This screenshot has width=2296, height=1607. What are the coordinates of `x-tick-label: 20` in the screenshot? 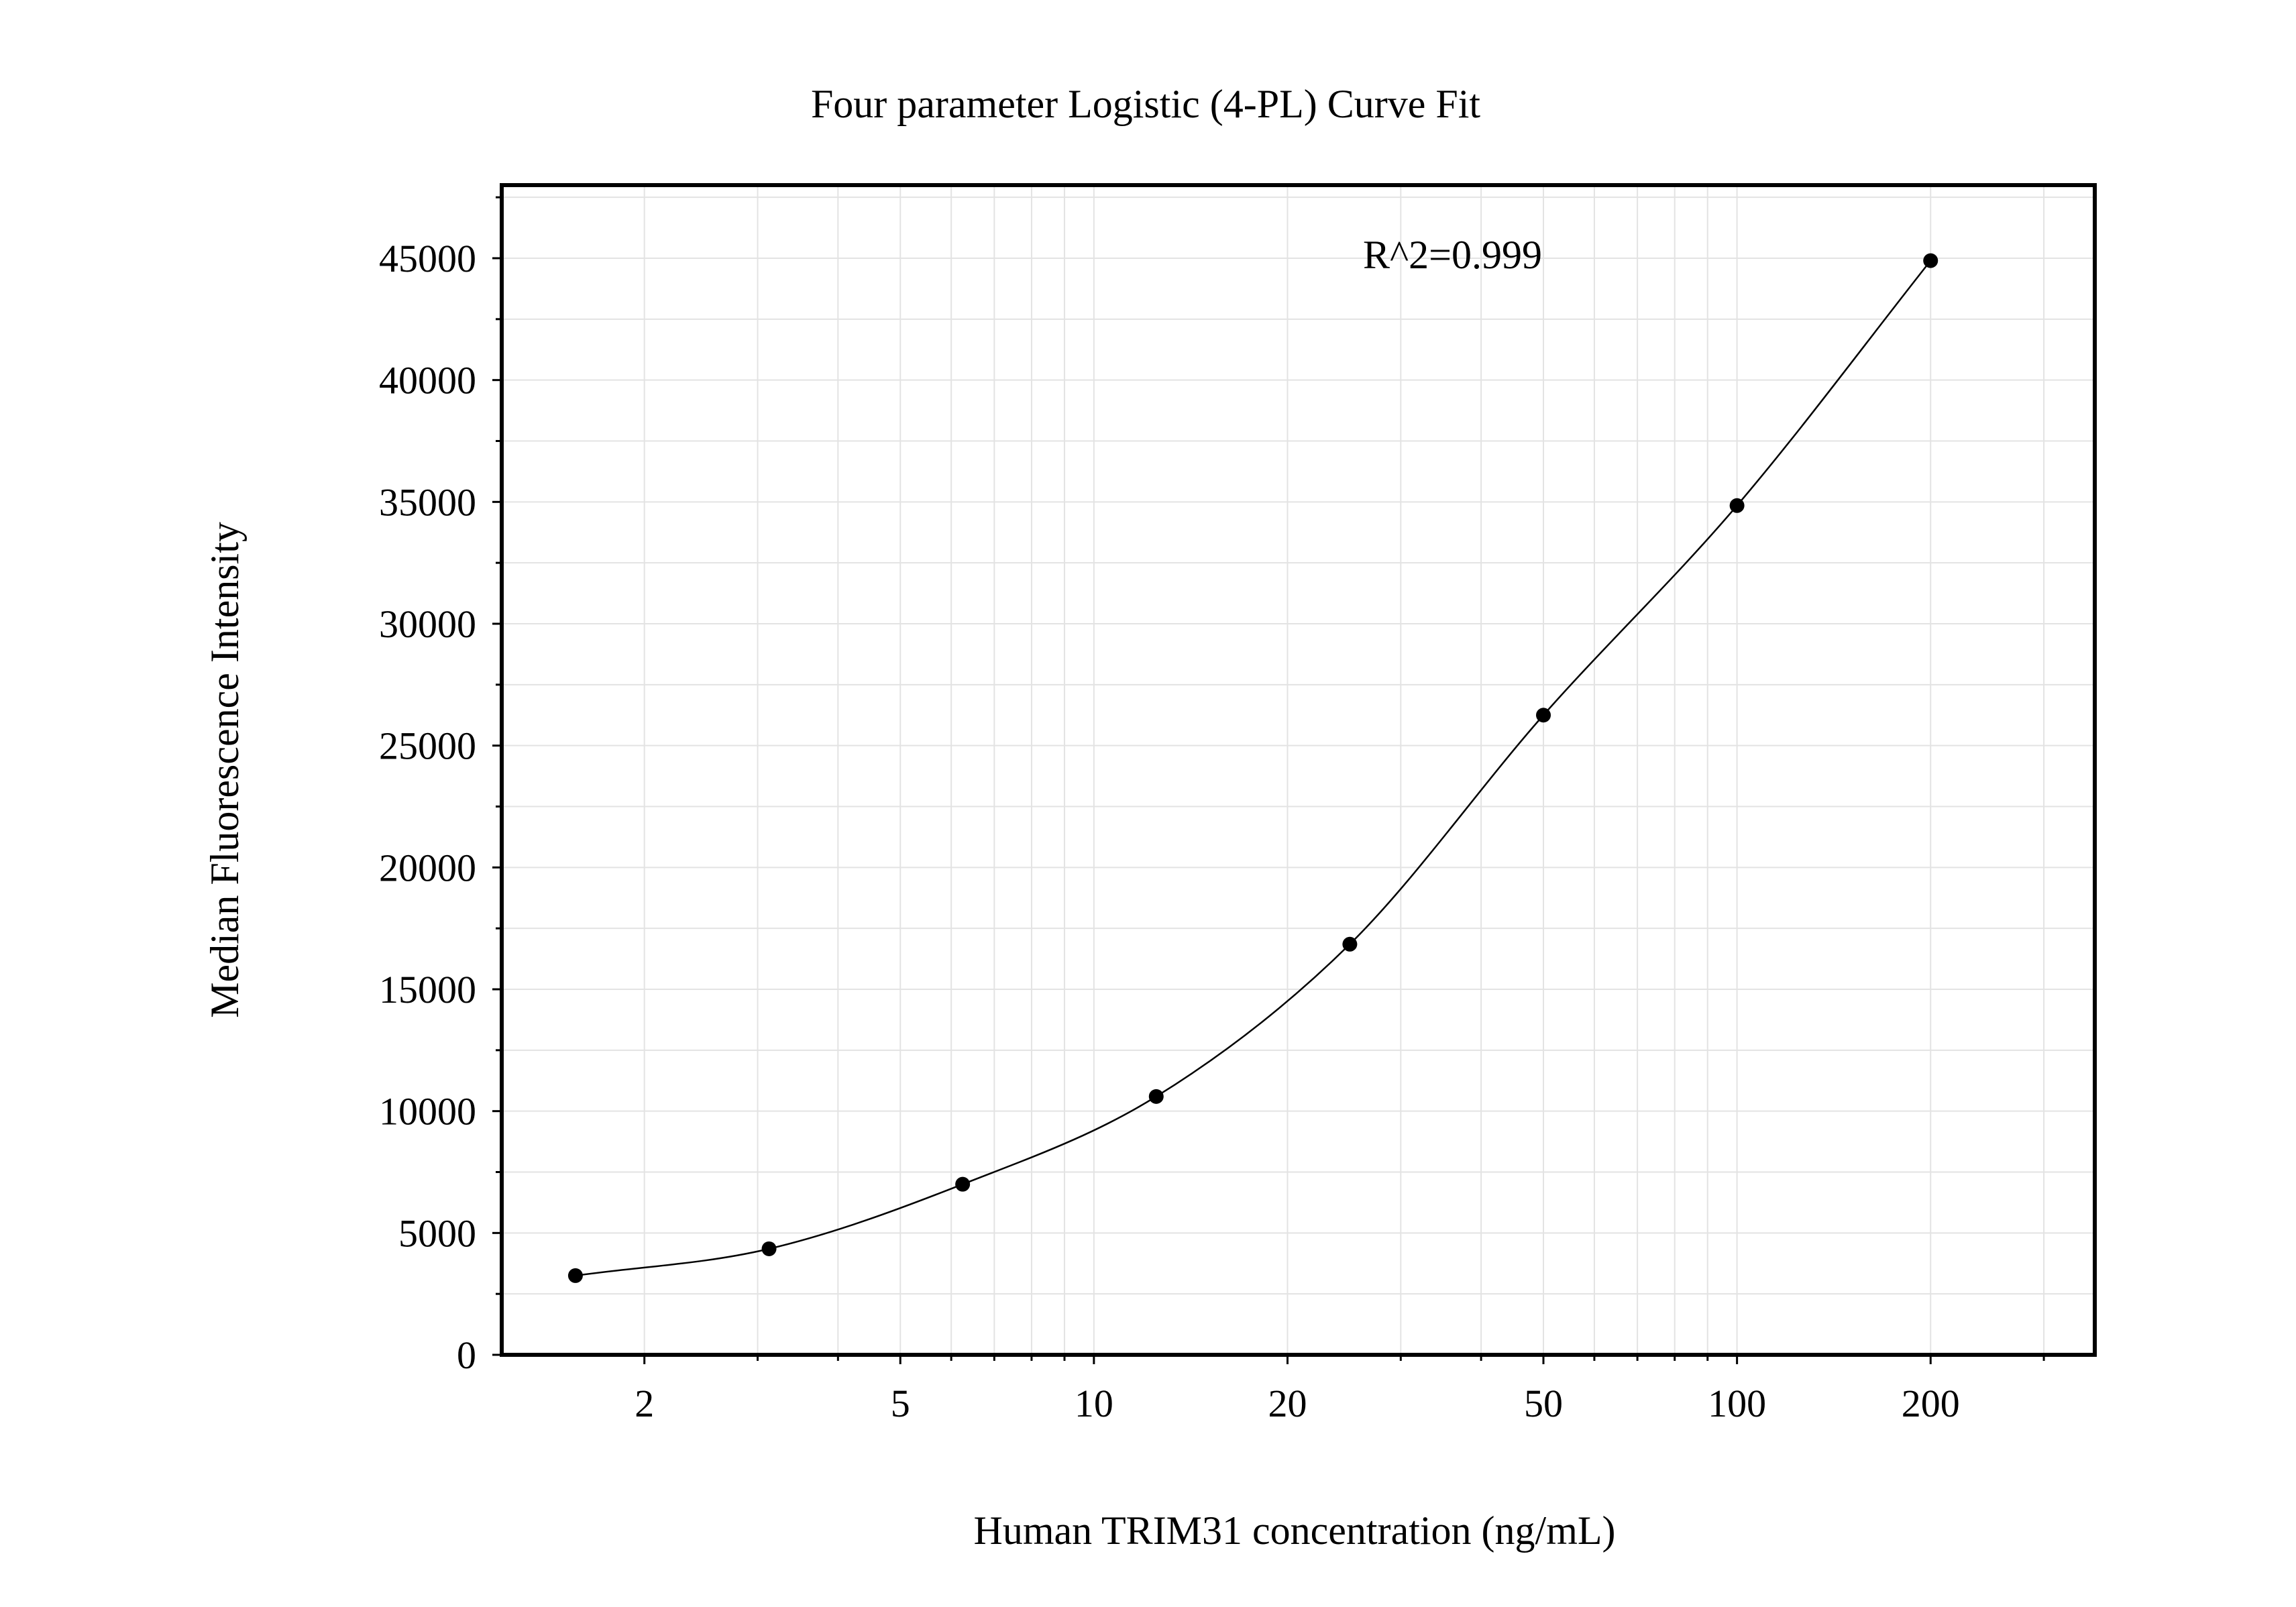 It's located at (1287, 1403).